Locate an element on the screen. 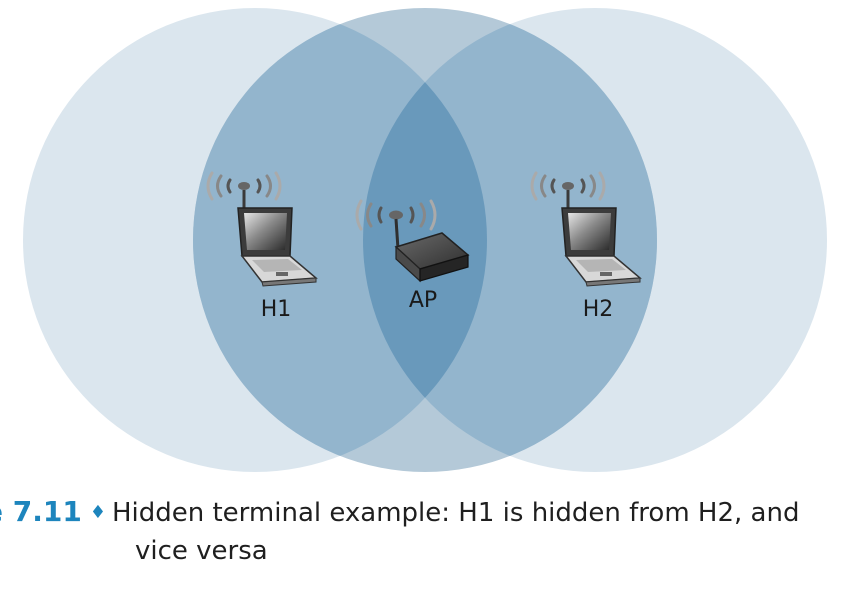 Image resolution: width=866 pixels, height=590 pixels. caption-line-2: vice versa is located at coordinates (201, 551).